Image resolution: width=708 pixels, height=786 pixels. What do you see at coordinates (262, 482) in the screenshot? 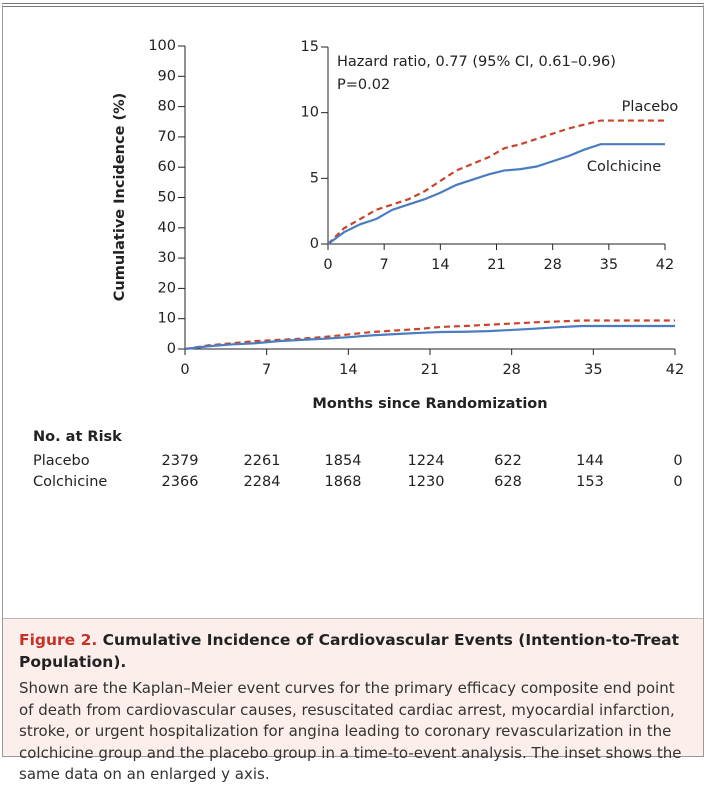
I see `risk-value: 2284` at bounding box center [262, 482].